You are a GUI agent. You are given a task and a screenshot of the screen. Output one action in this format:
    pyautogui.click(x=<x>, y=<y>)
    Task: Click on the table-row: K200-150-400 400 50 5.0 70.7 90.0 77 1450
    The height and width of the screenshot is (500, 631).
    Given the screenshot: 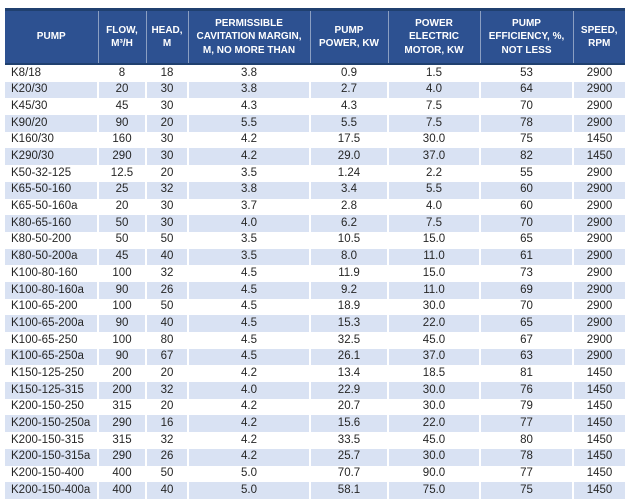 What is the action you would take?
    pyautogui.click(x=315, y=474)
    